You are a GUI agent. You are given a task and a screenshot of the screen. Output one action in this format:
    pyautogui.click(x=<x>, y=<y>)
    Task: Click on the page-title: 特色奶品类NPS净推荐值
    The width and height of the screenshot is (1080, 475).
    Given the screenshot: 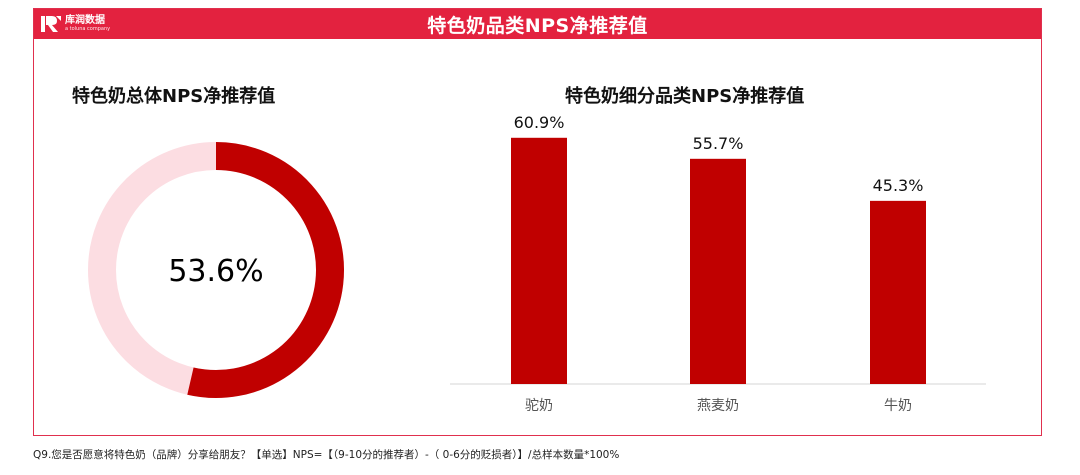 What is the action you would take?
    pyautogui.click(x=537, y=25)
    